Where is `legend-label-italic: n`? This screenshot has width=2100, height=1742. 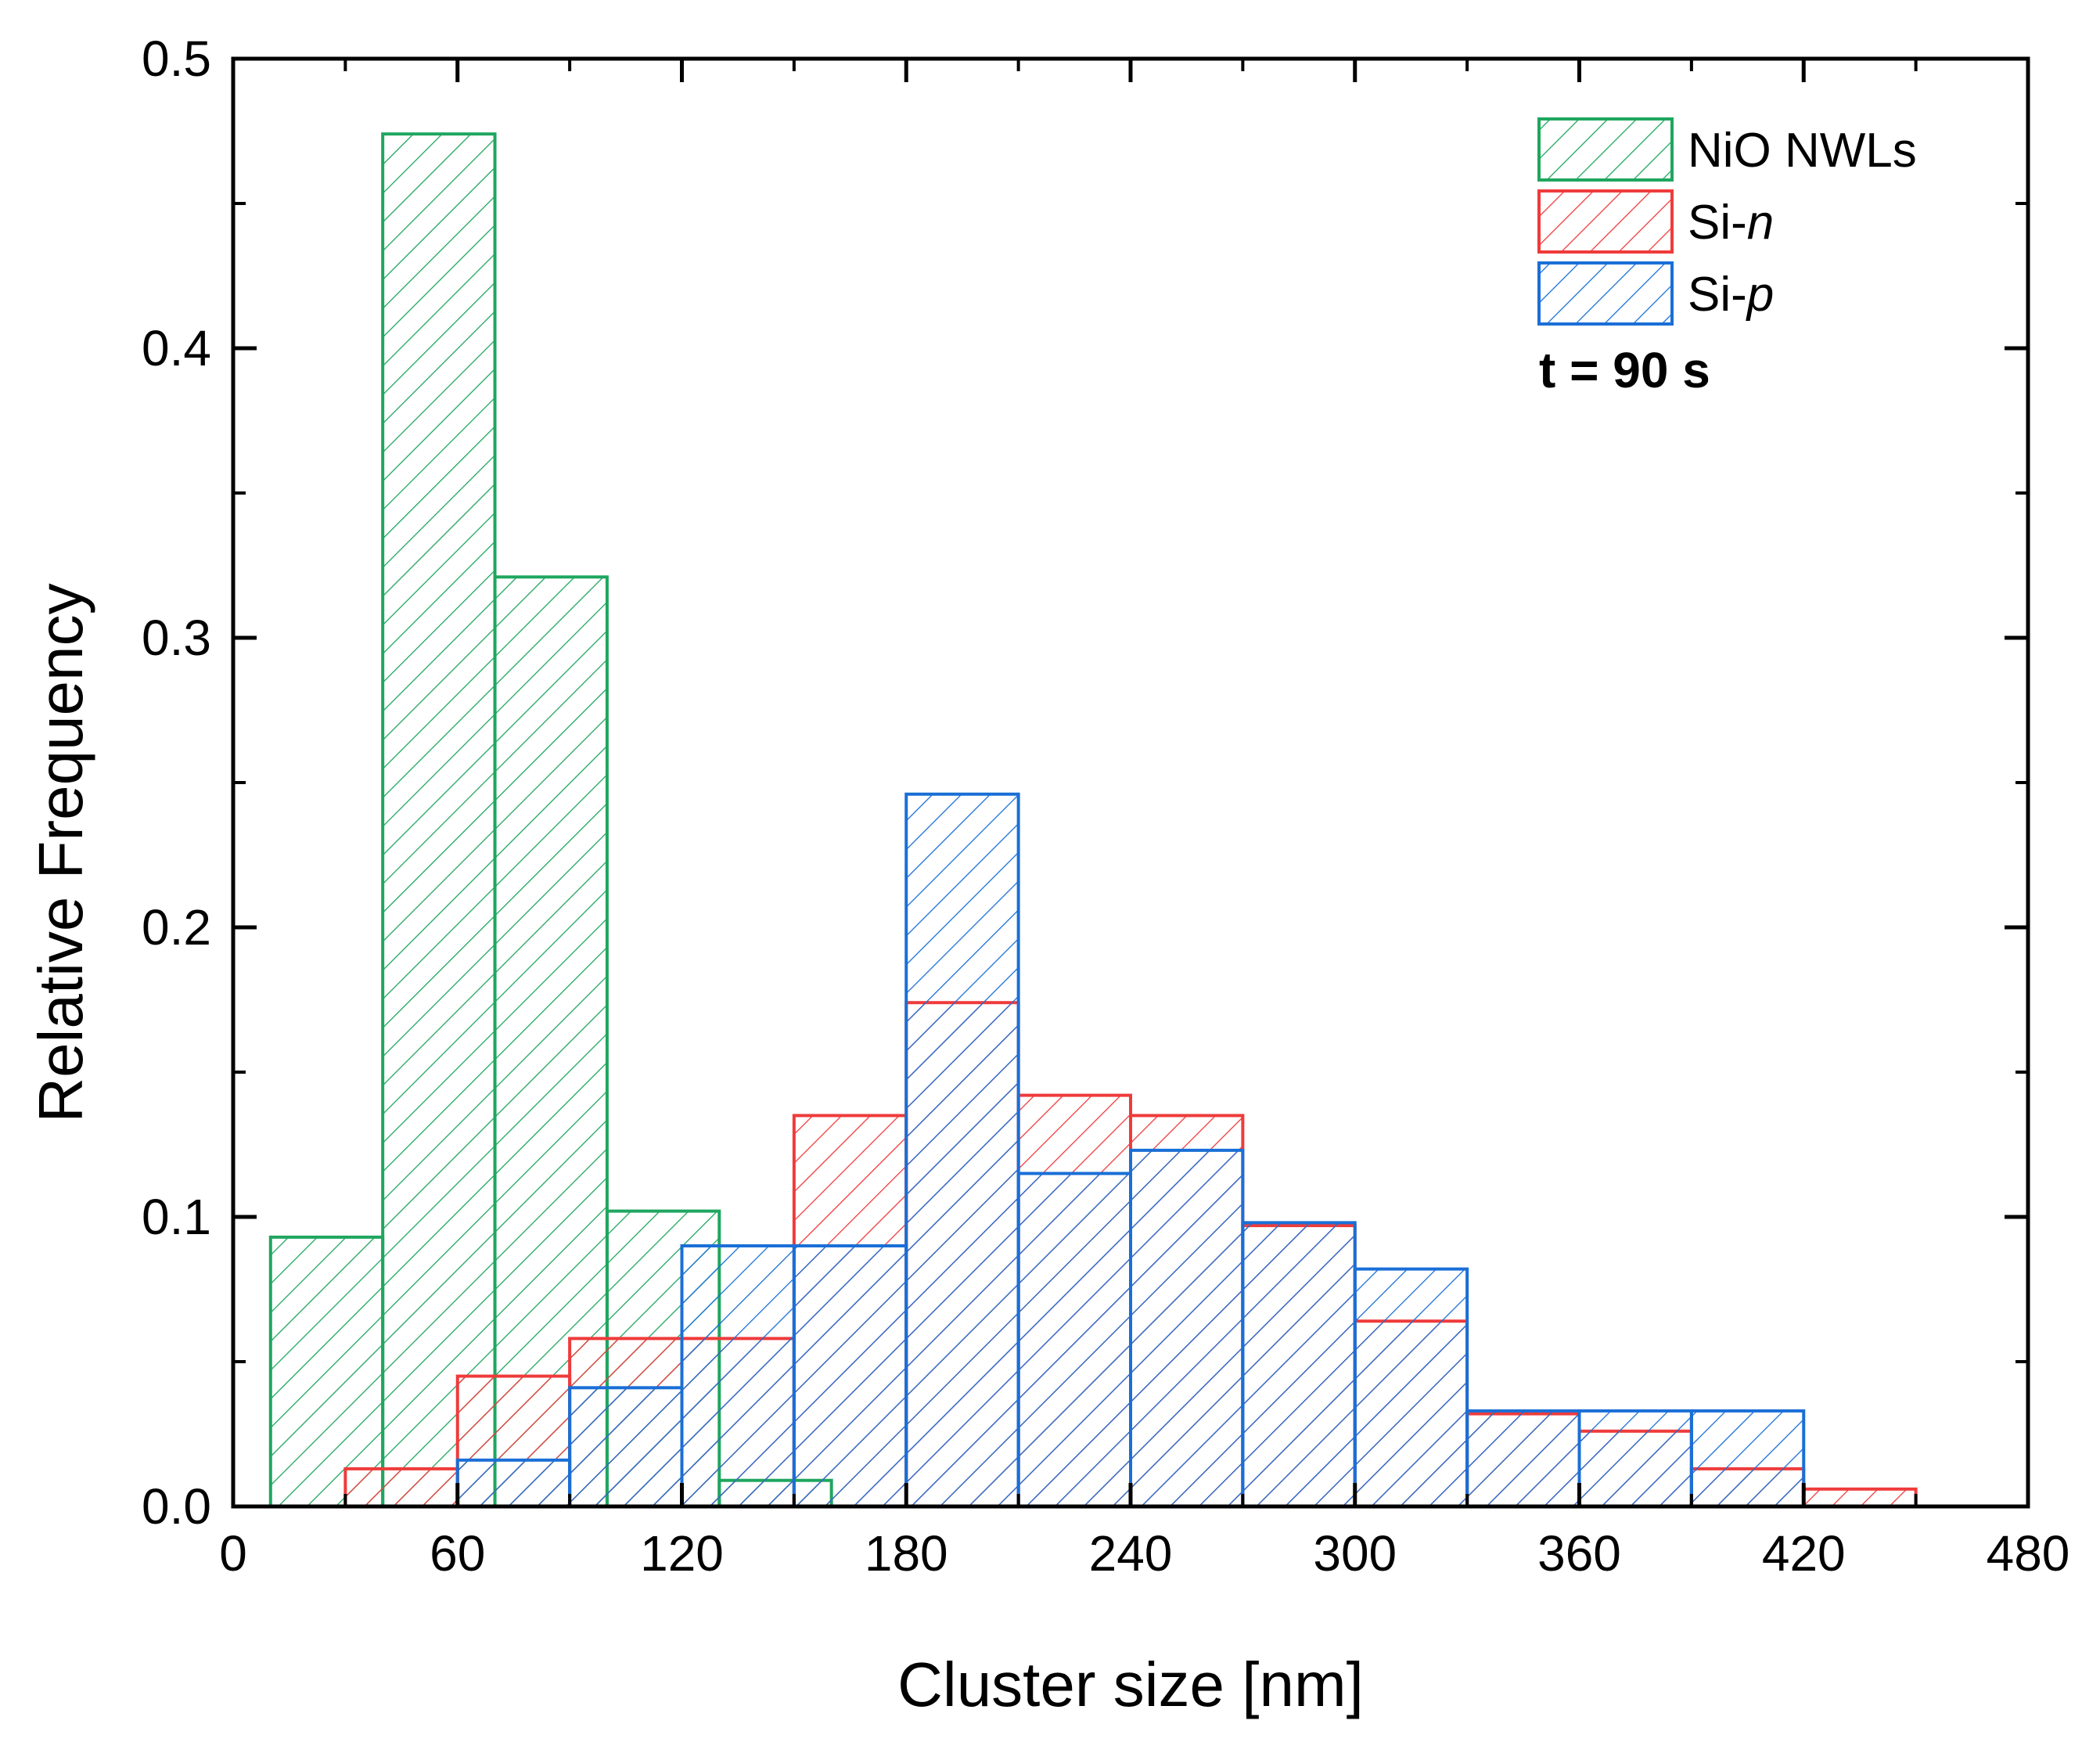 legend-label-italic: n is located at coordinates (1760, 223).